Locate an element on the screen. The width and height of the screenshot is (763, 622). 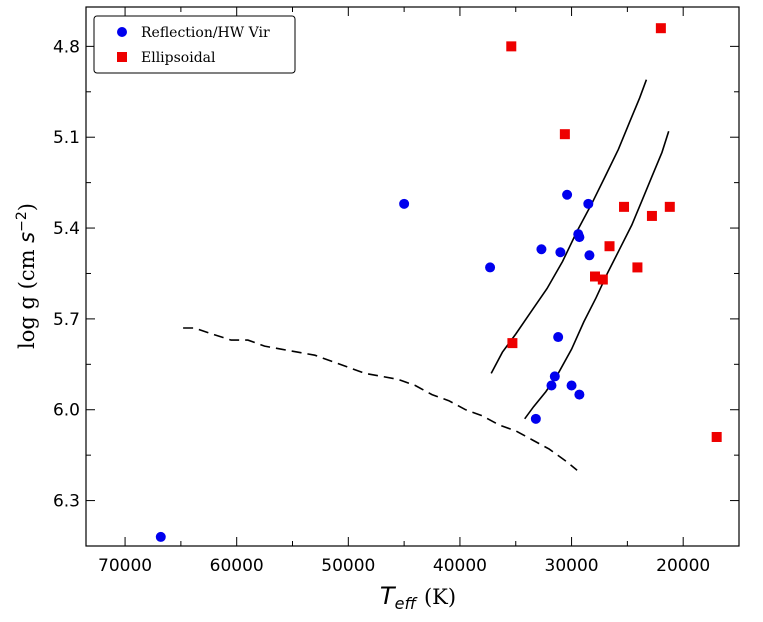
y-axis-label-close: ) is located at coordinates (27, 207).